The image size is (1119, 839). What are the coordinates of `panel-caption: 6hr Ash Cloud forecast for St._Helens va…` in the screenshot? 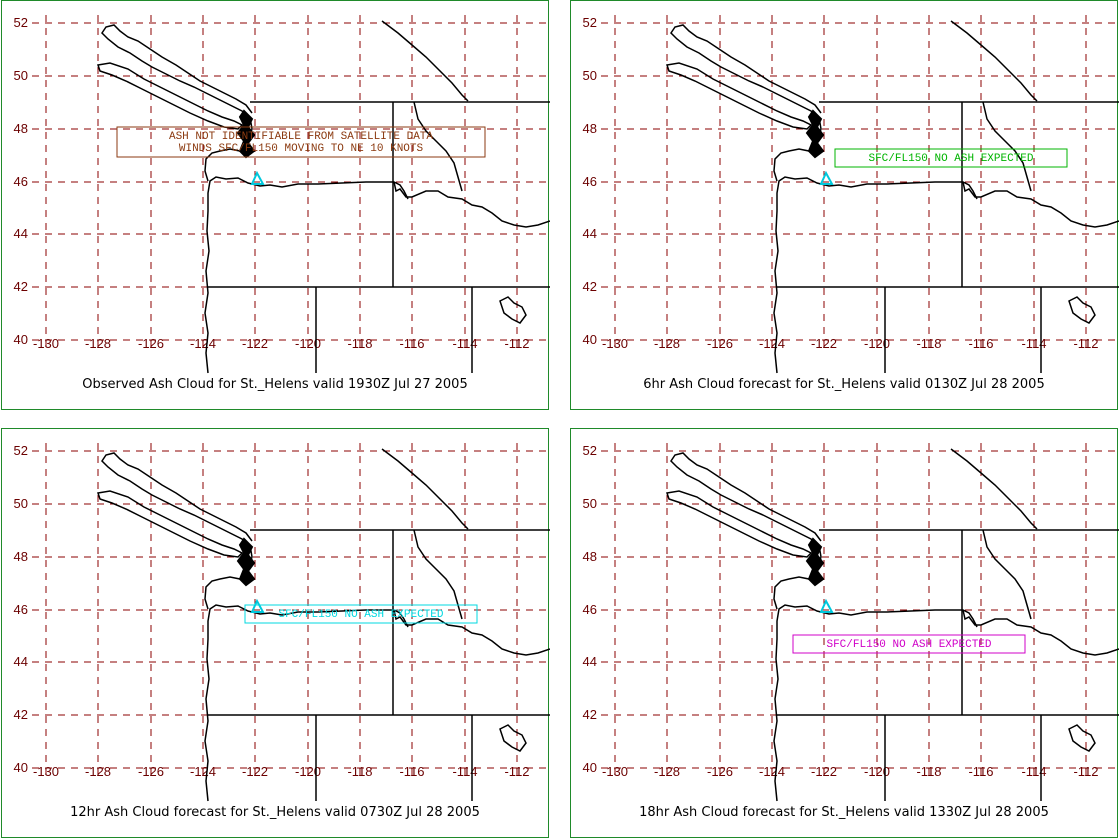 It's located at (844, 384).